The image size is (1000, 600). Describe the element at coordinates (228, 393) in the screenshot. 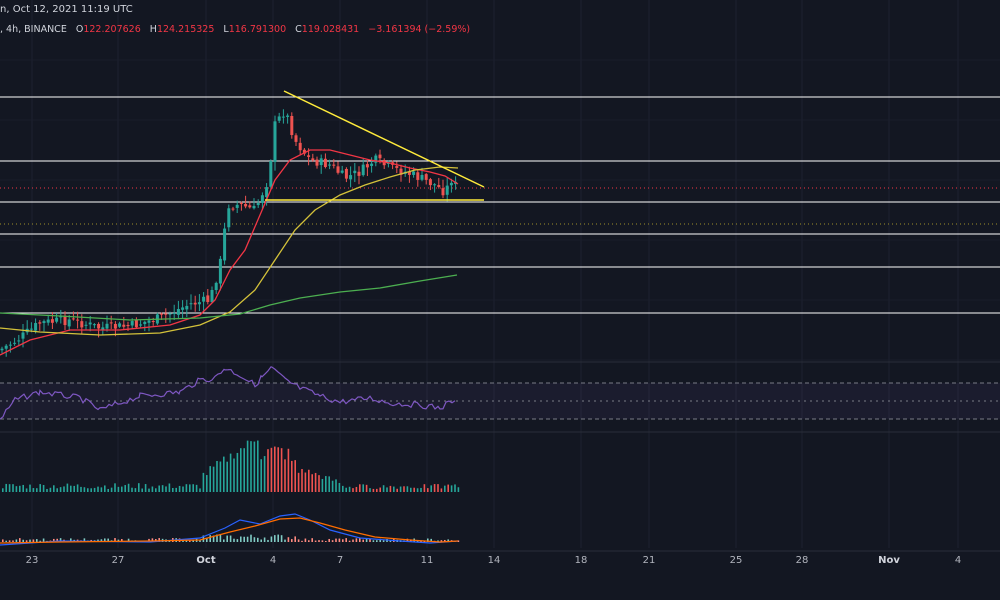

I see `rsi-line` at that location.